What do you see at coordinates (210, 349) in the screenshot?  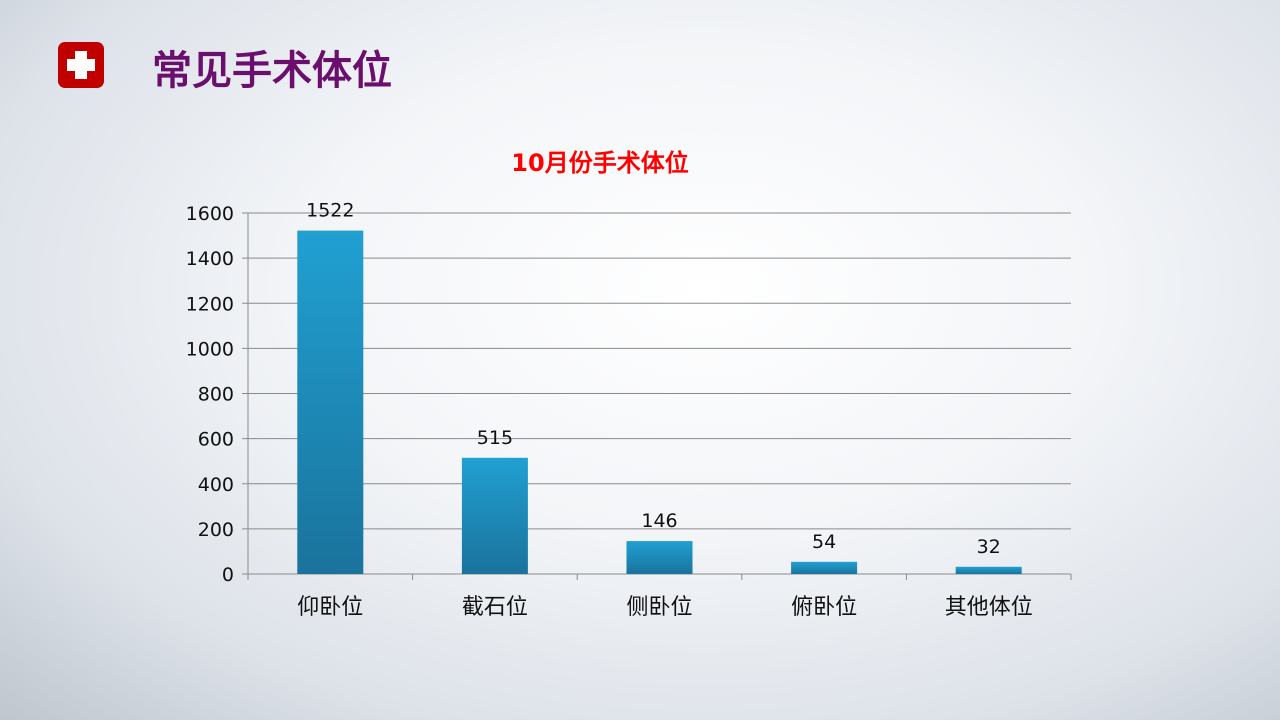 I see `y-tick-label: 1000` at bounding box center [210, 349].